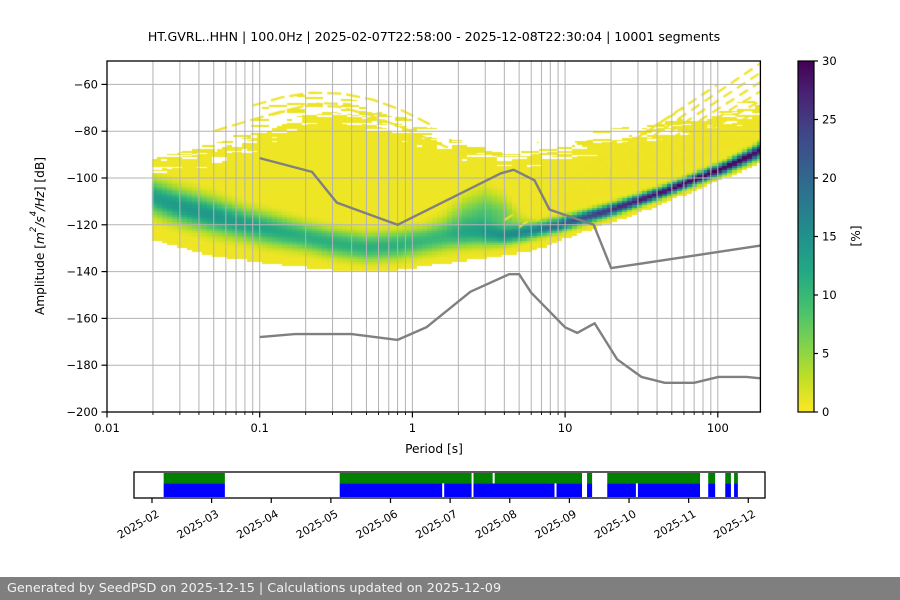 This screenshot has width=900, height=600. What do you see at coordinates (257, 524) in the screenshot?
I see `timeline-tick-label: 2025-04` at bounding box center [257, 524].